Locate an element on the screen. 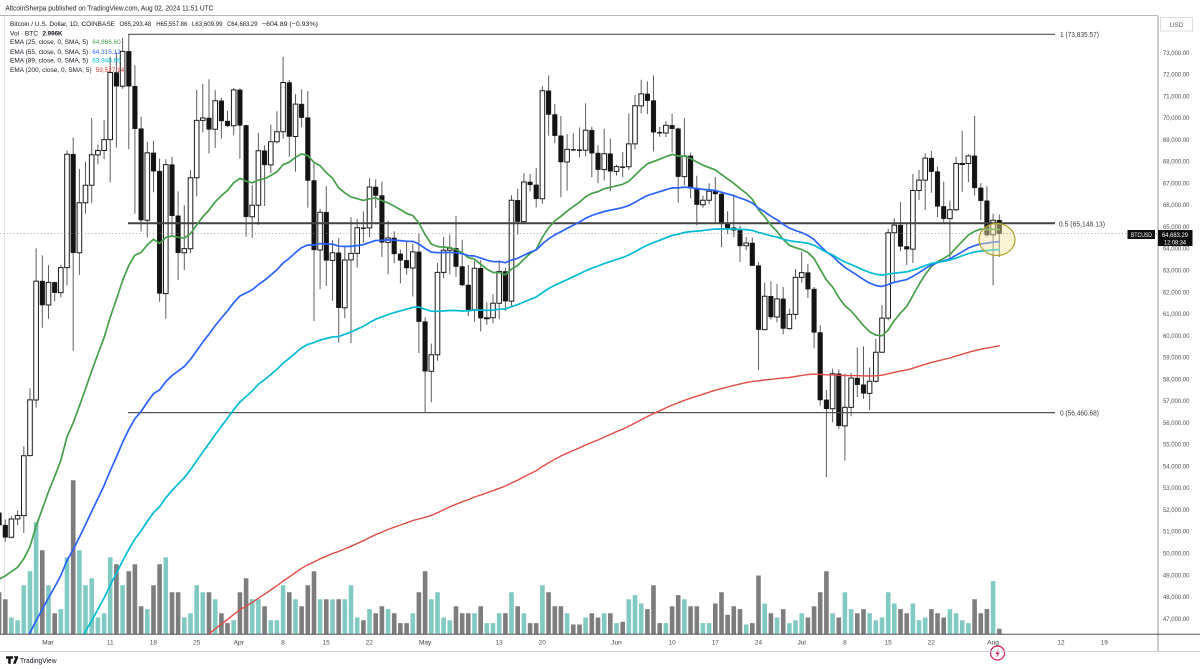  svg-text: 1 (73,835.57) is located at coordinates (1079, 35).